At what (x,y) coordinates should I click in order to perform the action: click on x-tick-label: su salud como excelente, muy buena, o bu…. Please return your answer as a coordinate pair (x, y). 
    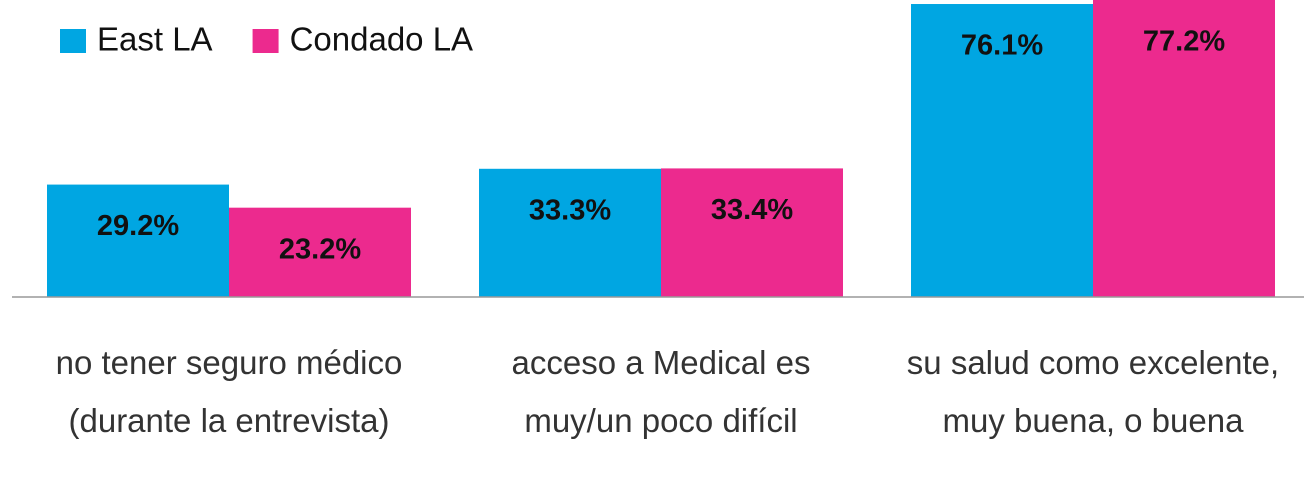
    Looking at the image, I should click on (1093, 391).